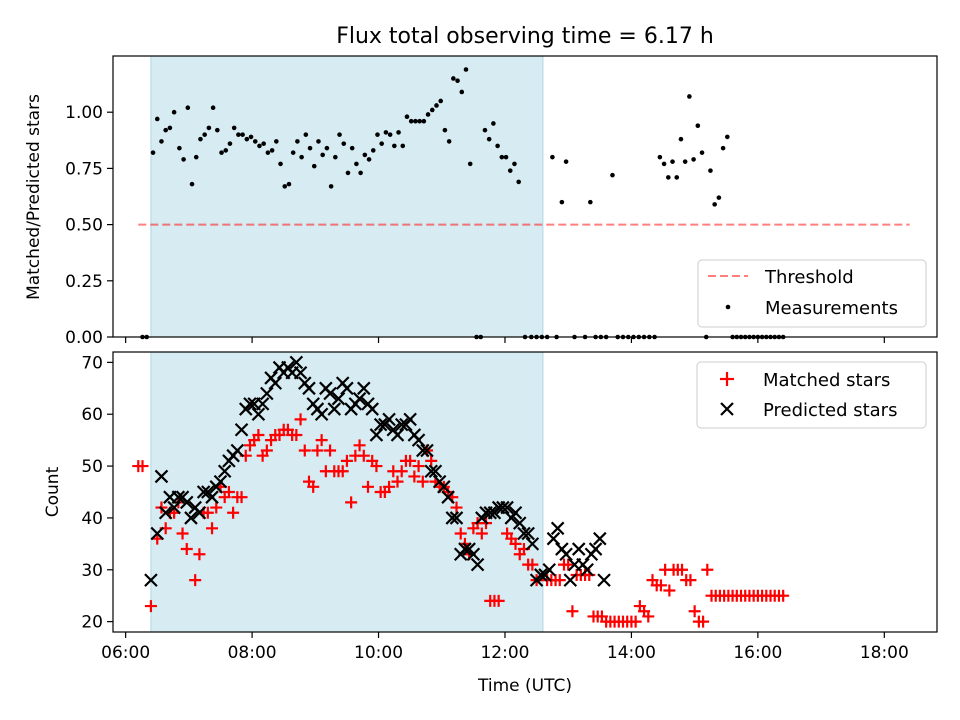  What do you see at coordinates (525, 36) in the screenshot?
I see `figure-title: Flux total observing time = 6.17 h` at bounding box center [525, 36].